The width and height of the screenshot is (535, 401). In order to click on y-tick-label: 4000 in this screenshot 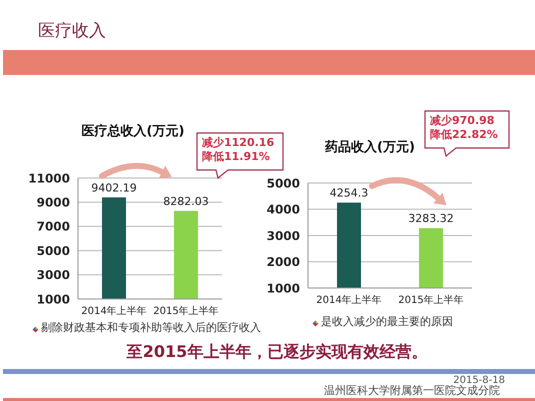, I will do `click(283, 209)`.